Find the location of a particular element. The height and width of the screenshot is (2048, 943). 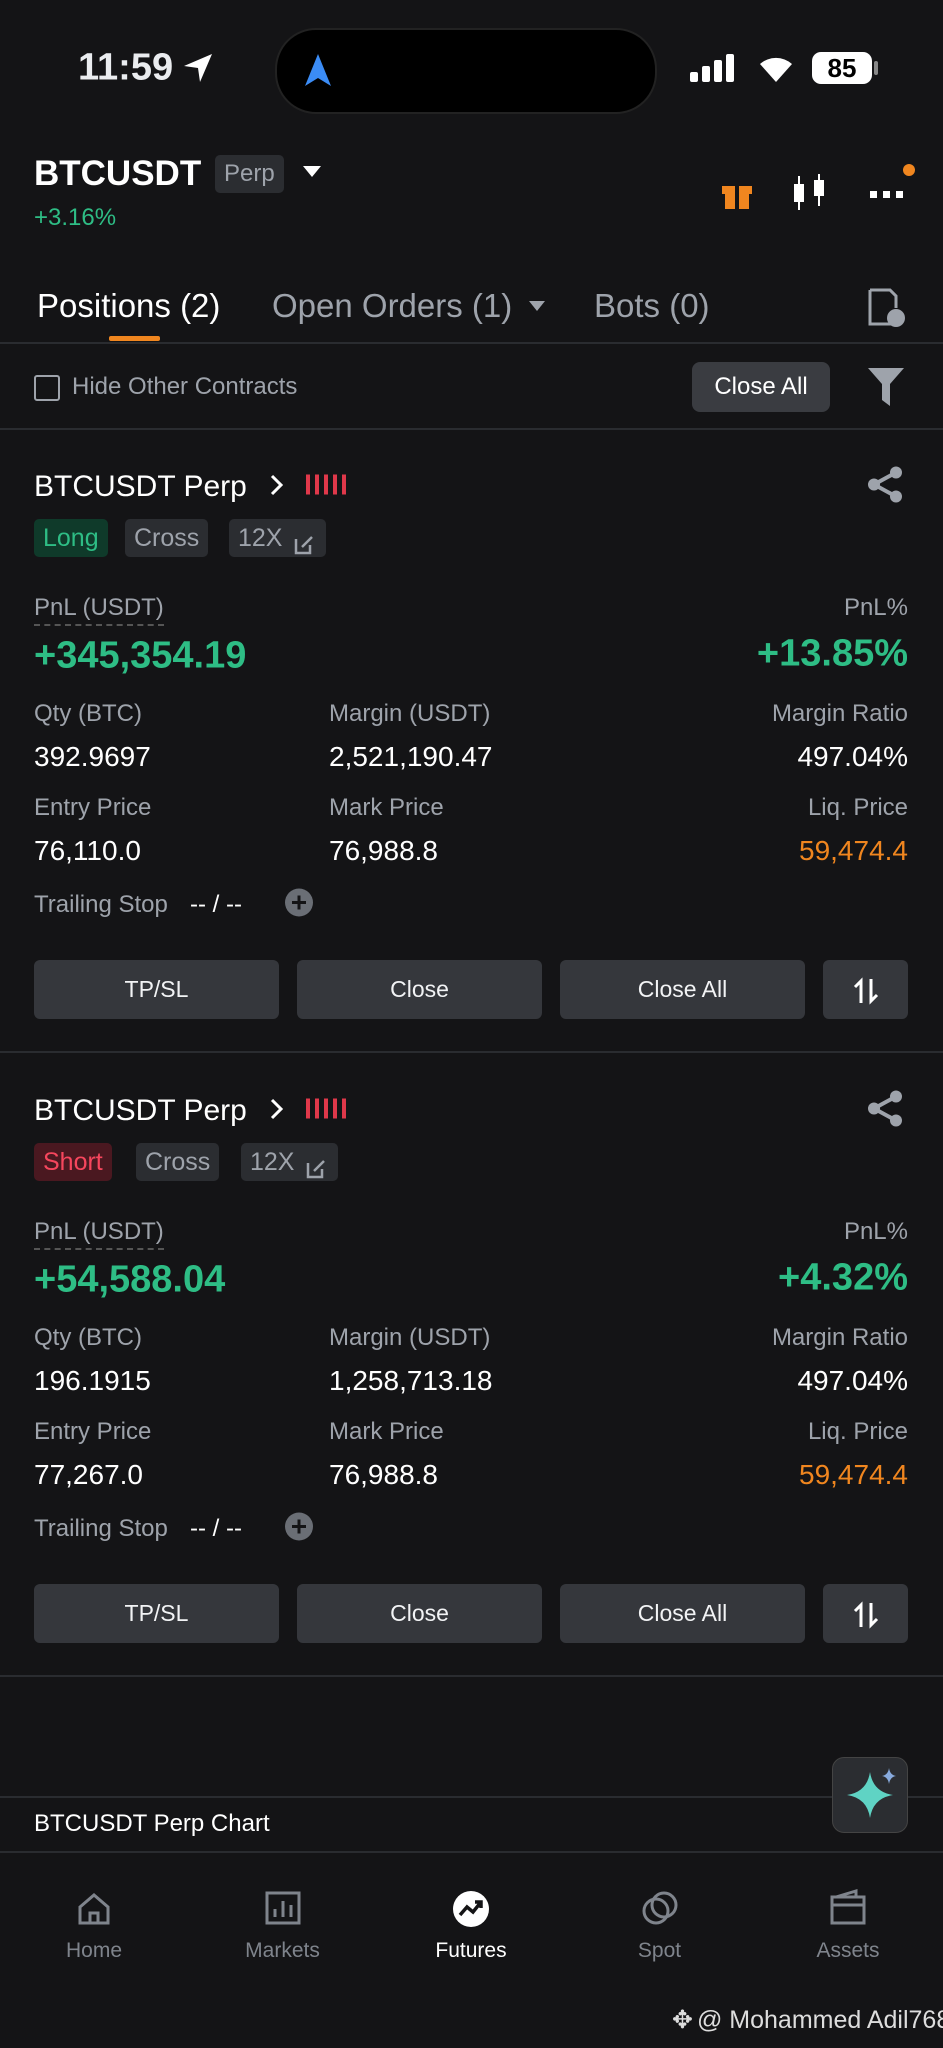

field-value: 392.9697 is located at coordinates (92, 756).